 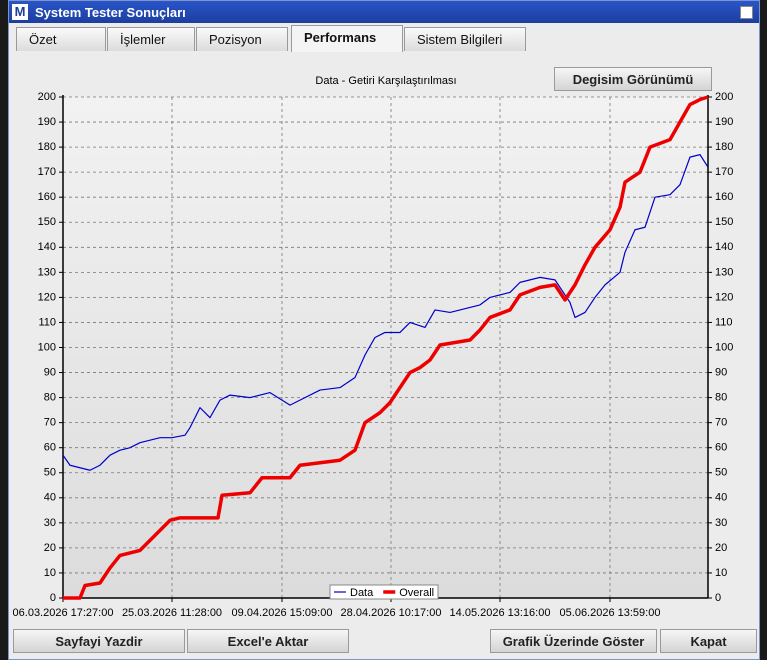 What do you see at coordinates (47, 322) in the screenshot?
I see `y-tick-label: 110` at bounding box center [47, 322].